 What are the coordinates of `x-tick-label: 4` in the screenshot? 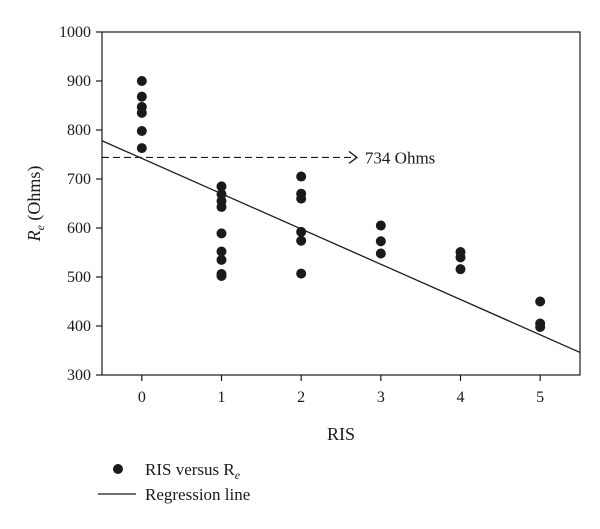 It's located at (461, 397).